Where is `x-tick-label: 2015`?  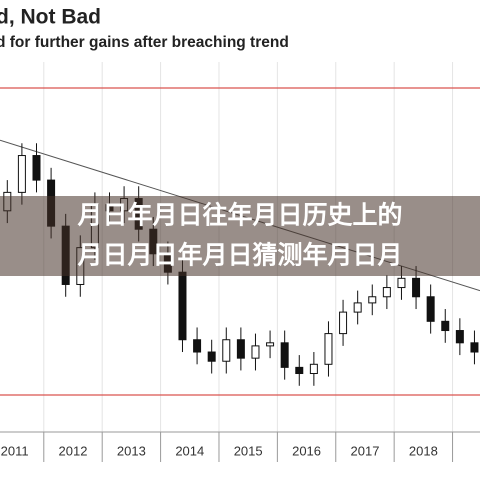 x-tick-label: 2015 is located at coordinates (248, 450).